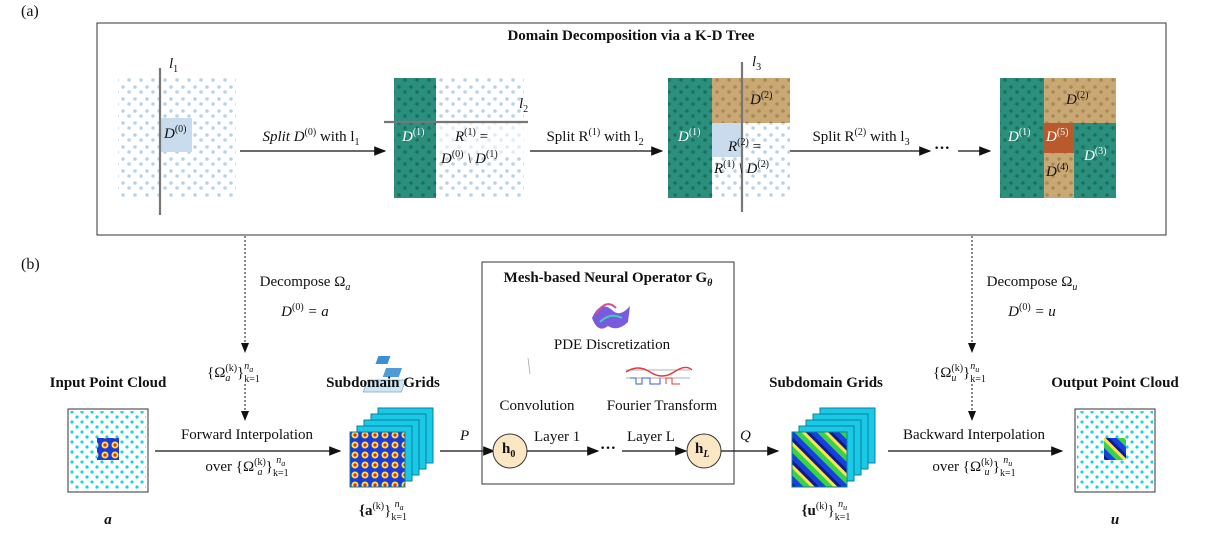  Describe the element at coordinates (742, 157) in the screenshot. I see `r2-formula: R(2) = R(1) \ D(2)` at that location.